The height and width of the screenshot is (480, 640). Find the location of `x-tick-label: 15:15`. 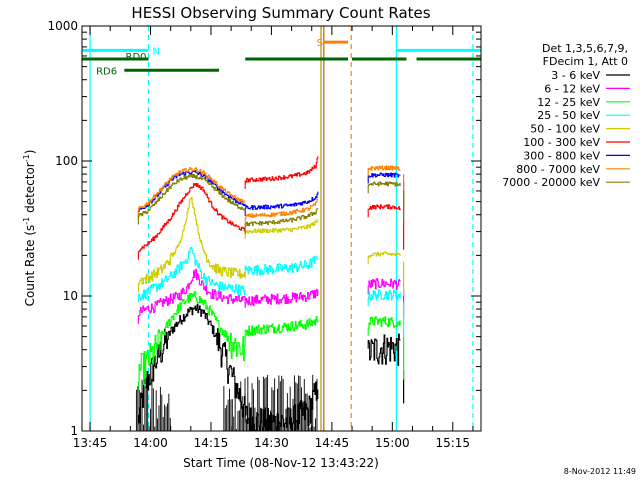

x-tick-label: 15:15 is located at coordinates (452, 443).